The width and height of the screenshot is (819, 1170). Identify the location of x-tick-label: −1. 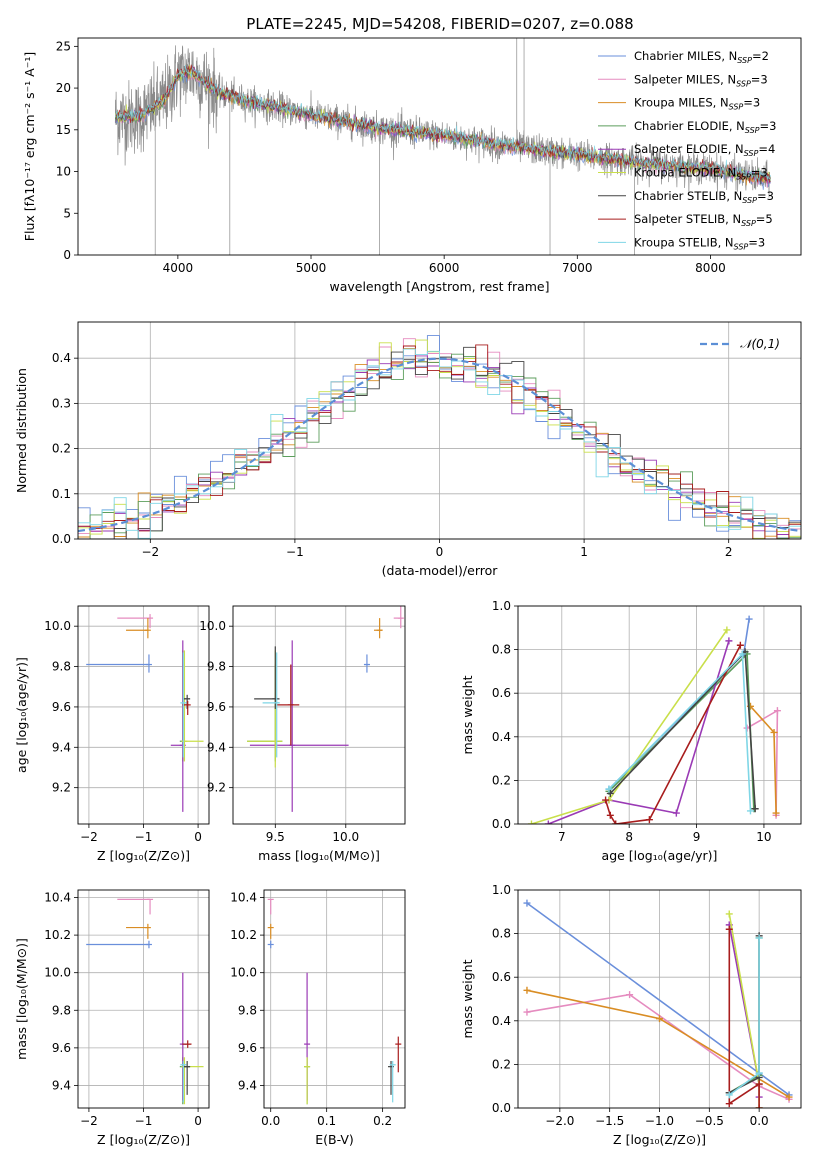
(144, 837).